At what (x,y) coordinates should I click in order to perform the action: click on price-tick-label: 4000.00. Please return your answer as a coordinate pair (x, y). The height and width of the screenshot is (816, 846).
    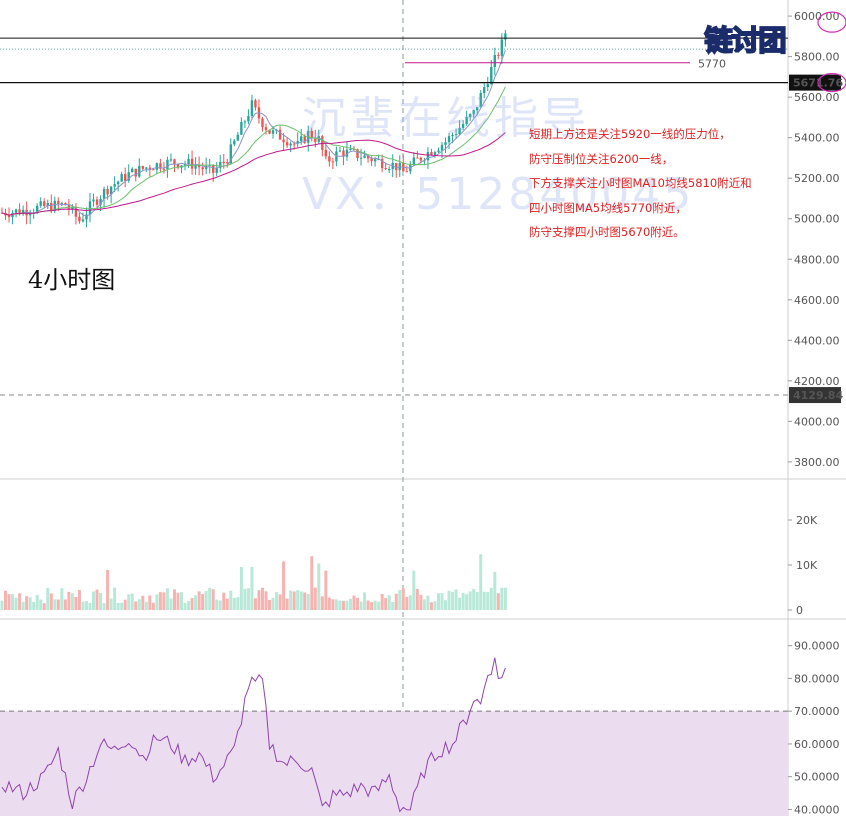
    Looking at the image, I should click on (817, 421).